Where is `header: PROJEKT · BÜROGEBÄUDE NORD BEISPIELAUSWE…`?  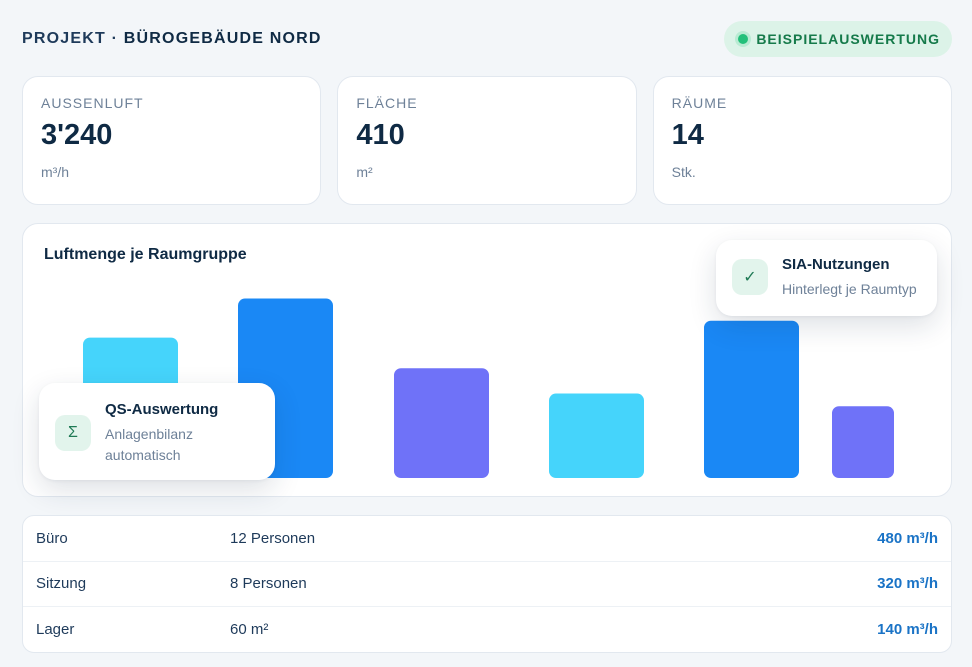
header: PROJEKT · BÜROGEBÄUDE NORD BEISPIELAUSWE… is located at coordinates (487, 39).